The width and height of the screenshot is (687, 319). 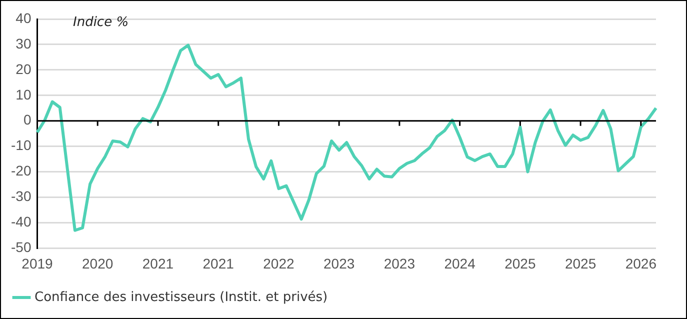 I want to click on y-tick-label: 0, so click(x=27, y=120).